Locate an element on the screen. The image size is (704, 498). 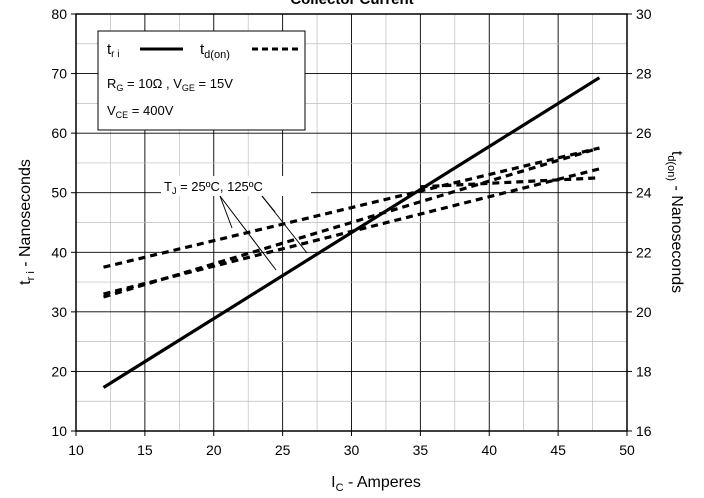
y-left-tick-label: 20 is located at coordinates (59, 371).